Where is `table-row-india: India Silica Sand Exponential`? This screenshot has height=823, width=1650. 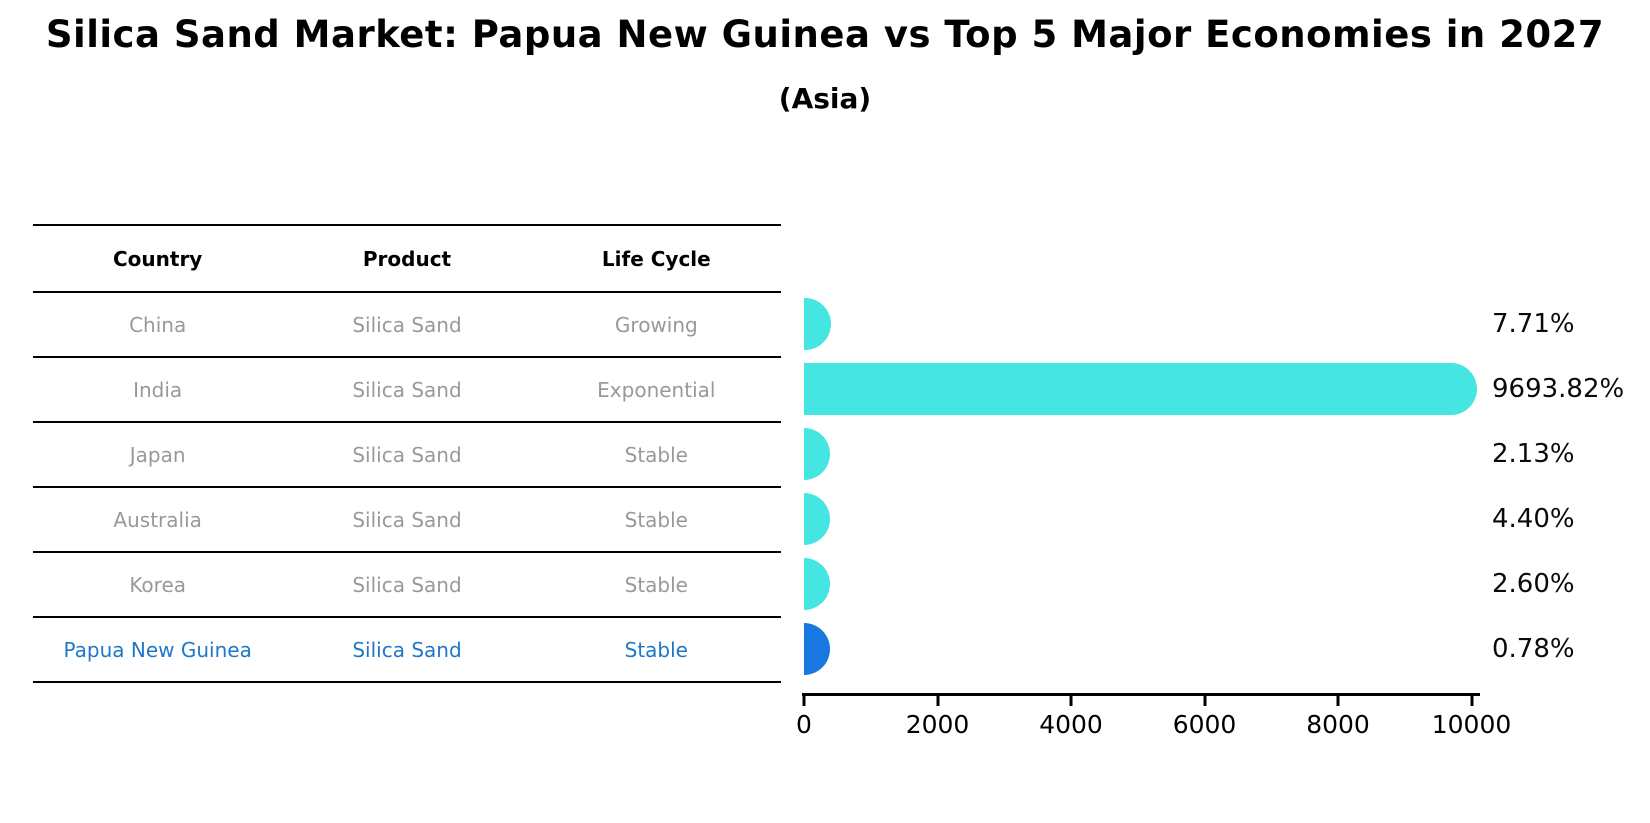 table-row-india: India Silica Sand Exponential is located at coordinates (407, 390).